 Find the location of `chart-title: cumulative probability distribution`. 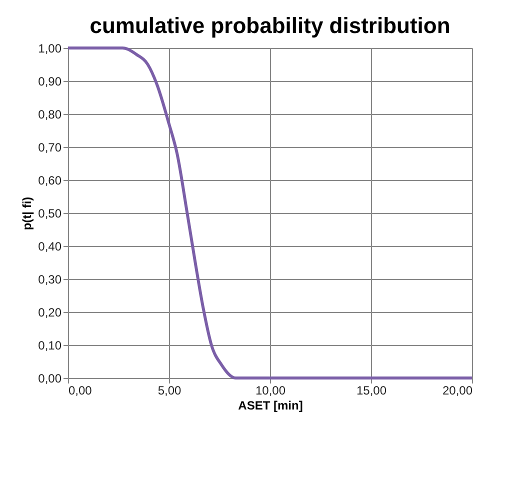

chart-title: cumulative probability distribution is located at coordinates (270, 25).